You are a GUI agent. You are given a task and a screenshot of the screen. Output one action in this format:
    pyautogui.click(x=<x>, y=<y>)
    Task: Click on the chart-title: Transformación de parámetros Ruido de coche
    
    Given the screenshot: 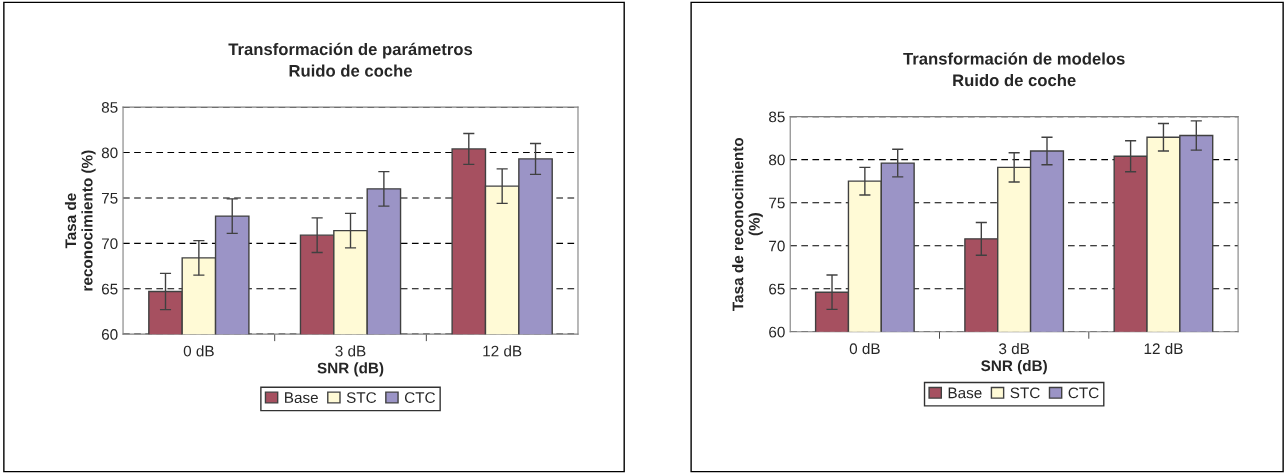 What is the action you would take?
    pyautogui.click(x=350, y=59)
    